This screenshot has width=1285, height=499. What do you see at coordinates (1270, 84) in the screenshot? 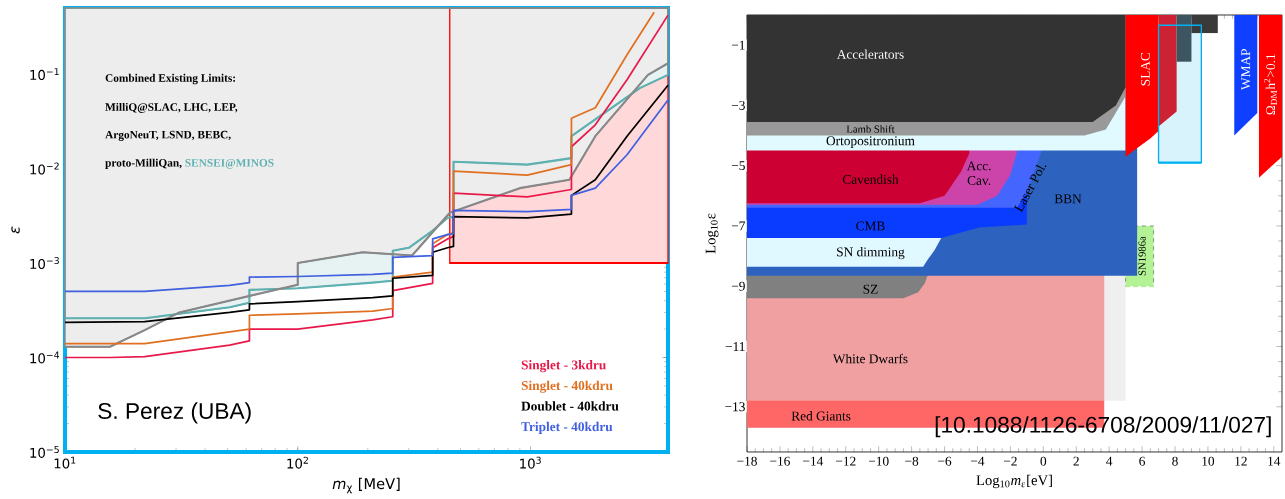
I see `annotation: Ω$_{DM}$h$^{2}$>0.1` at bounding box center [1270, 84].